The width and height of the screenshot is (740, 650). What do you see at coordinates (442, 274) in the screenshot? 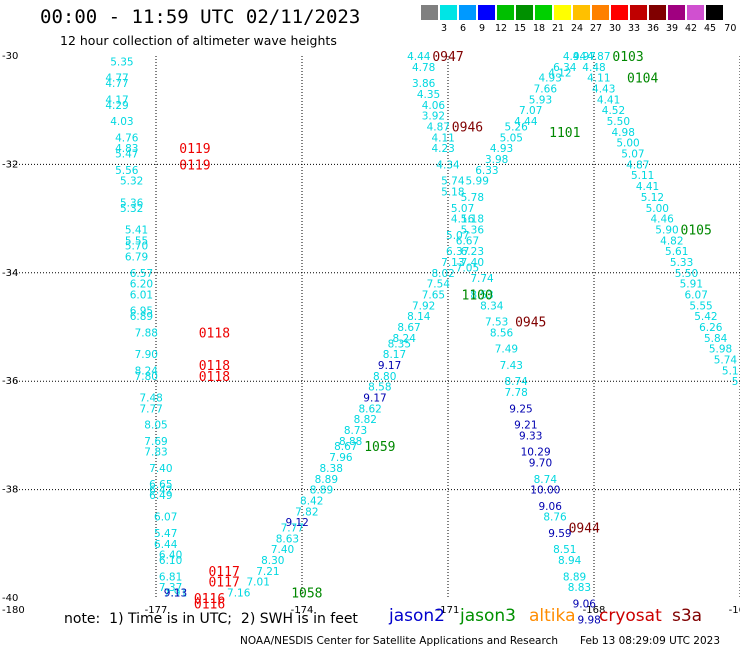
I see `wave-height-value: 8.02` at bounding box center [442, 274].